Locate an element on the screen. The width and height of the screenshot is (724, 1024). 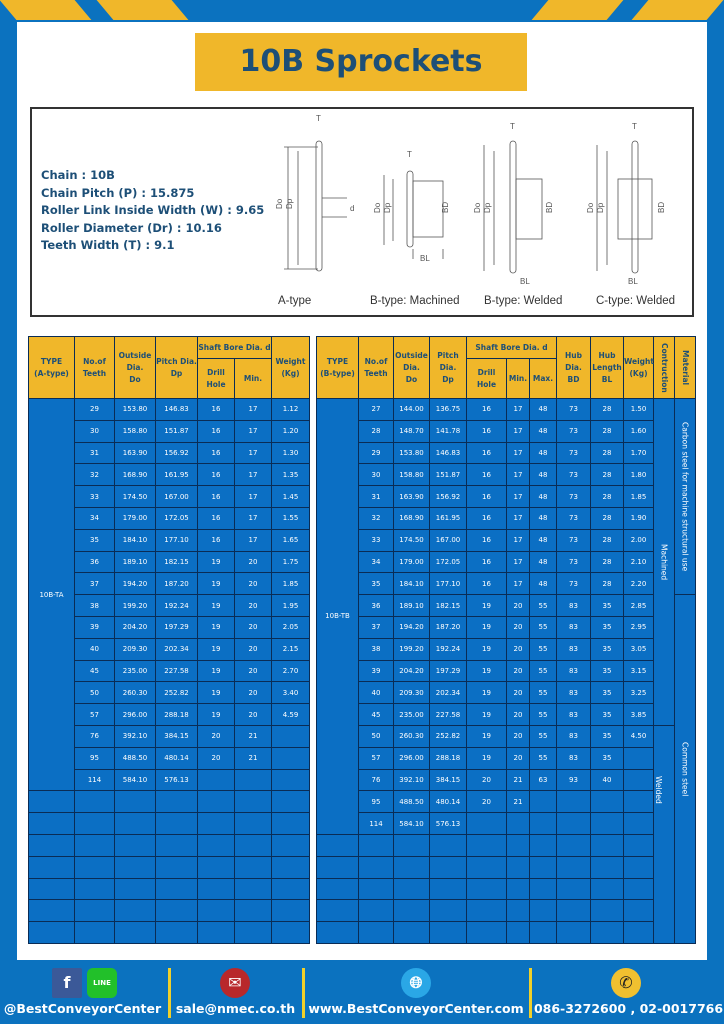
material-common-steel: Common steel is located at coordinates (685, 769).